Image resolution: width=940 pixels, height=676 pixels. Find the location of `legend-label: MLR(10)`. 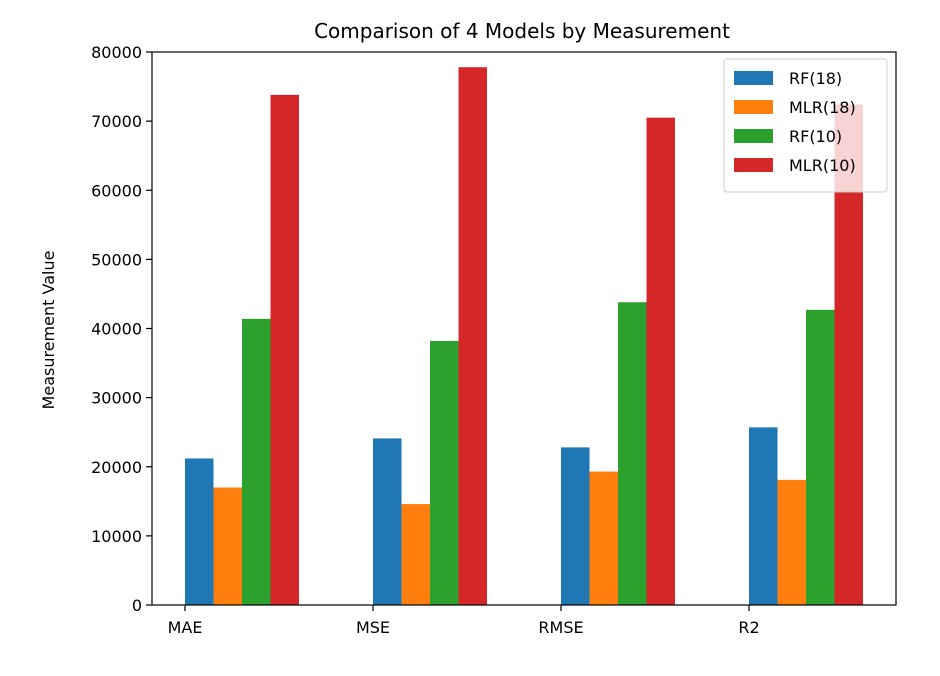

legend-label: MLR(10) is located at coordinates (822, 165).